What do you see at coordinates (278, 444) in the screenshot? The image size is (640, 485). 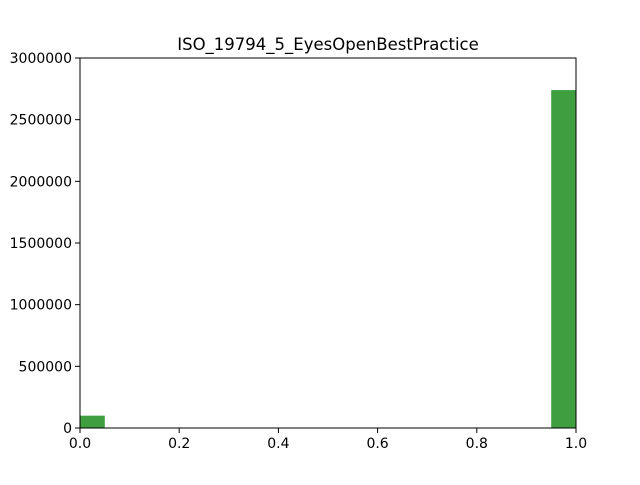 I see `x-tick-label: 0.4` at bounding box center [278, 444].